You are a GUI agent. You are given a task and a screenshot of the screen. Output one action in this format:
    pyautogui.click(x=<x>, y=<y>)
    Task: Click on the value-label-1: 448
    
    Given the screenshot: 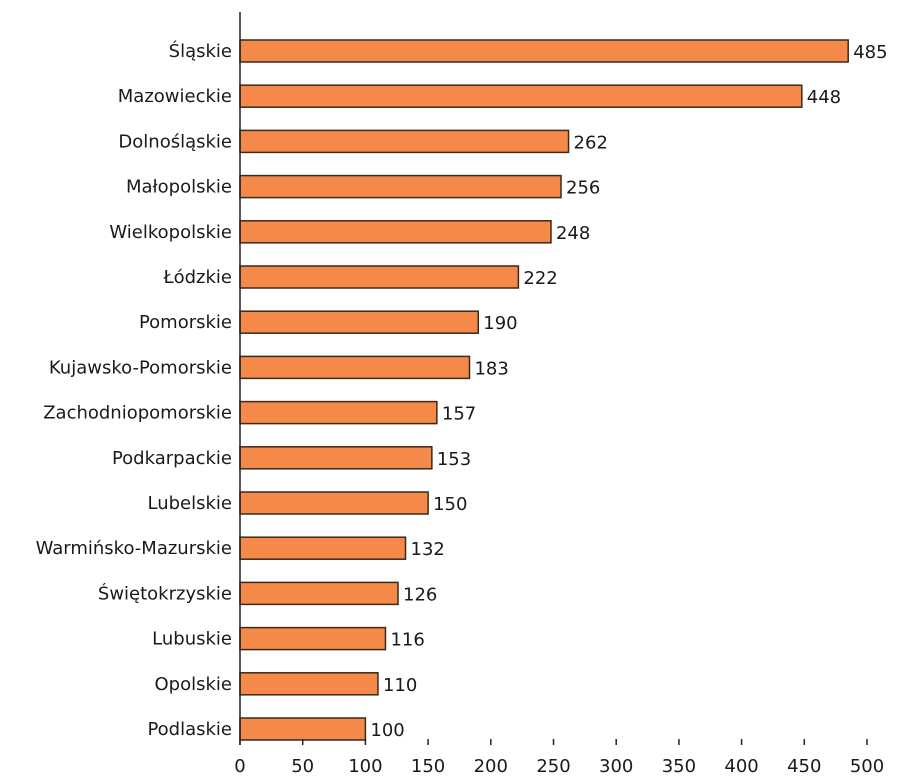 What is the action you would take?
    pyautogui.click(x=824, y=97)
    